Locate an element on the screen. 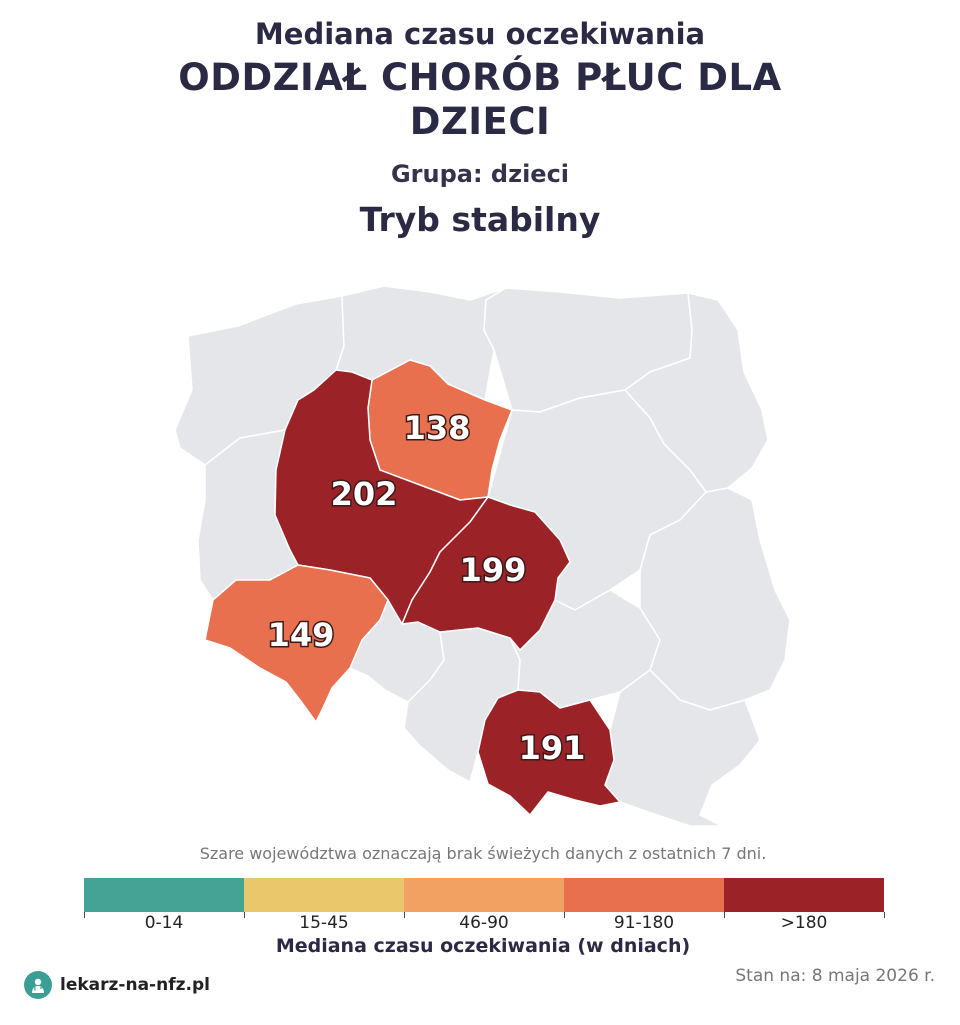 This screenshot has width=960, height=1025. legend-colorbar is located at coordinates (484, 898).